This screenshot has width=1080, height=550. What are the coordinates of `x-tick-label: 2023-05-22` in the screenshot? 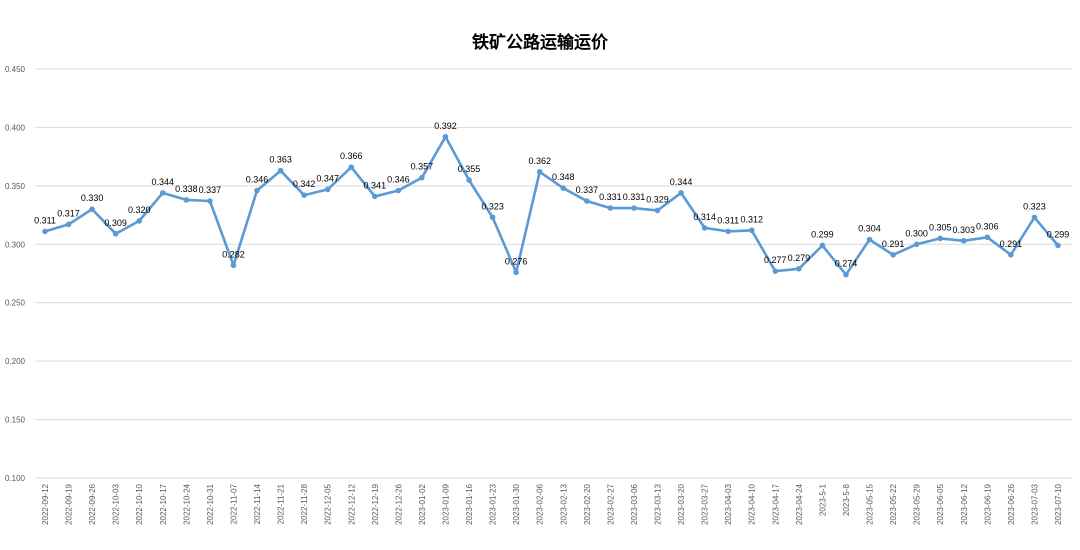 It's located at (893, 503).